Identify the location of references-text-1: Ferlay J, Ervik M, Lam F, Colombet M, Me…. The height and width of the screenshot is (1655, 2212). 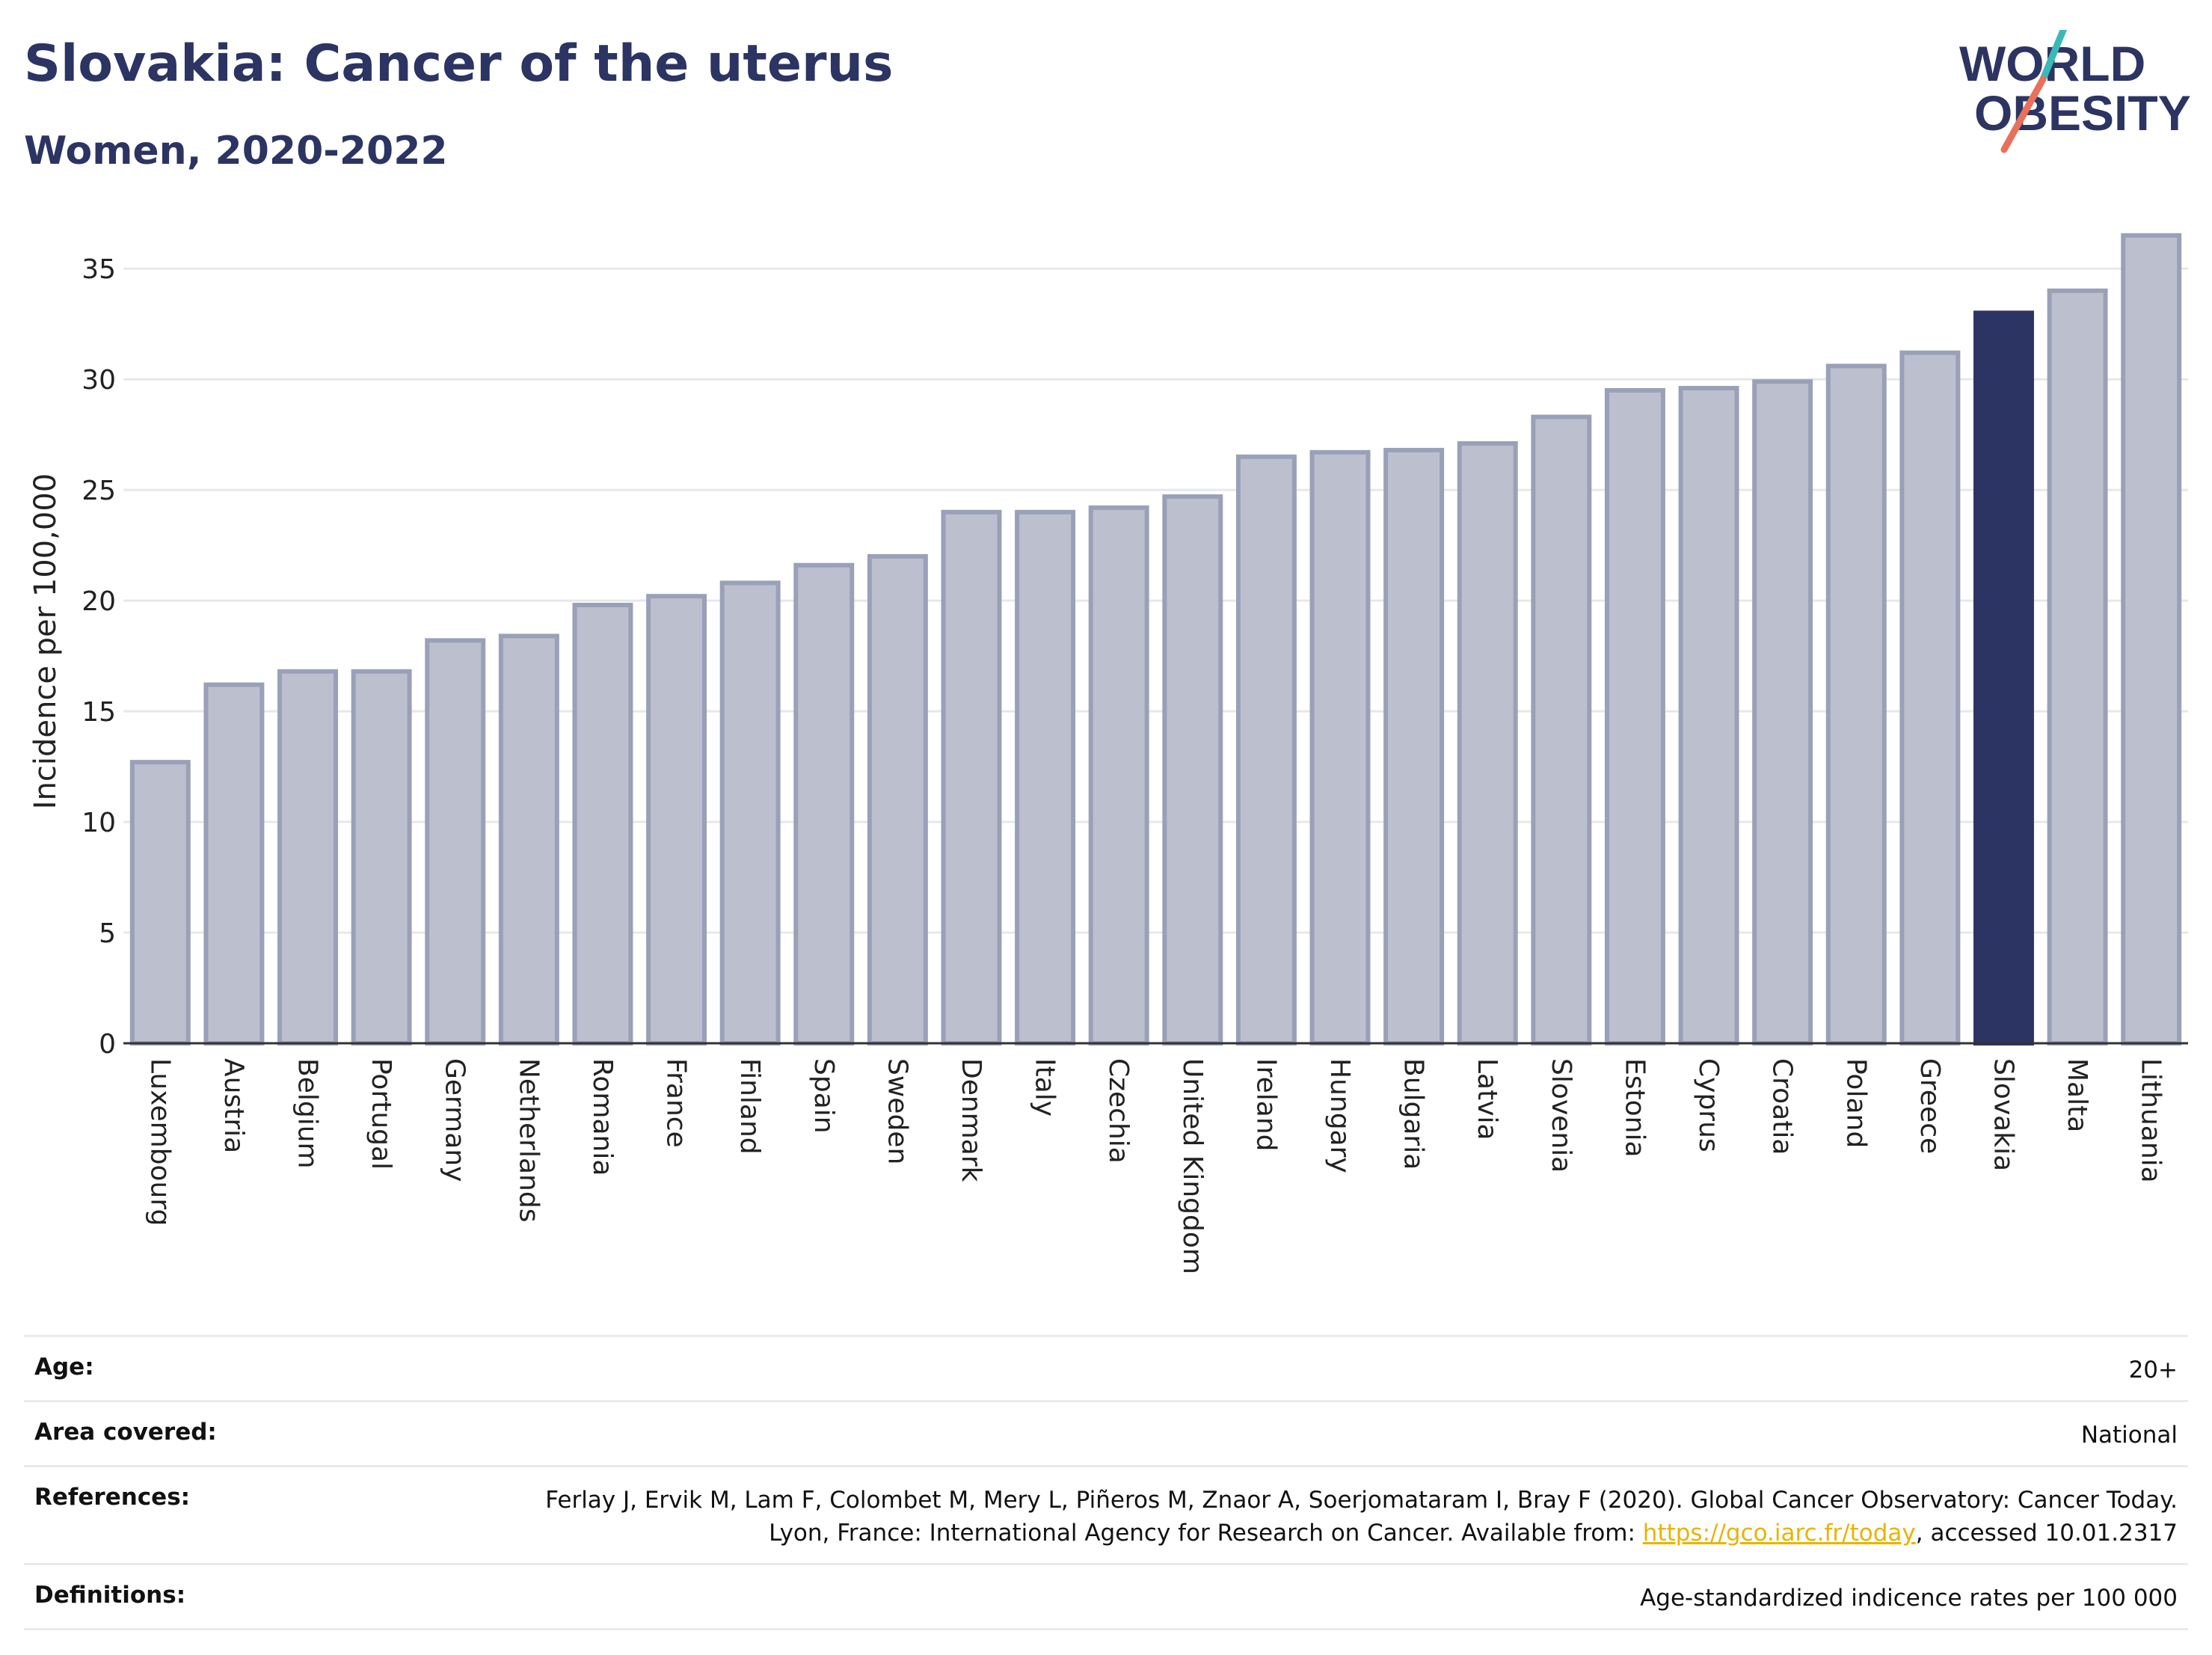
(1361, 1517).